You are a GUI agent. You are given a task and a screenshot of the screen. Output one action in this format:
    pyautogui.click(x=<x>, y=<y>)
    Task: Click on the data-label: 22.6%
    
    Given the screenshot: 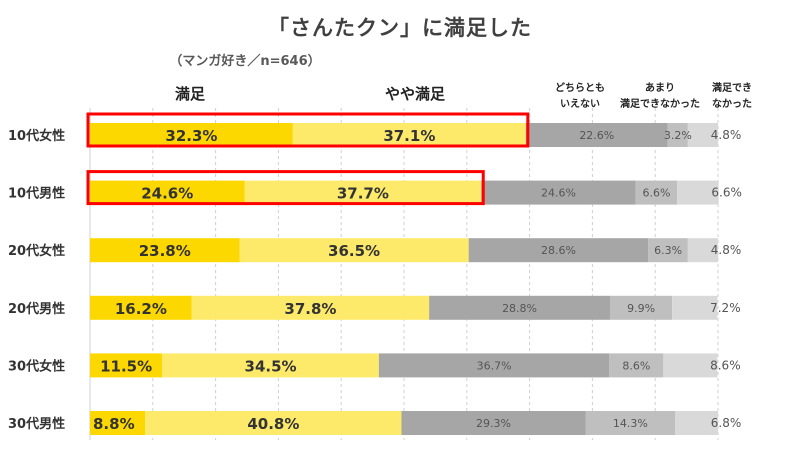 What is the action you would take?
    pyautogui.click(x=596, y=135)
    